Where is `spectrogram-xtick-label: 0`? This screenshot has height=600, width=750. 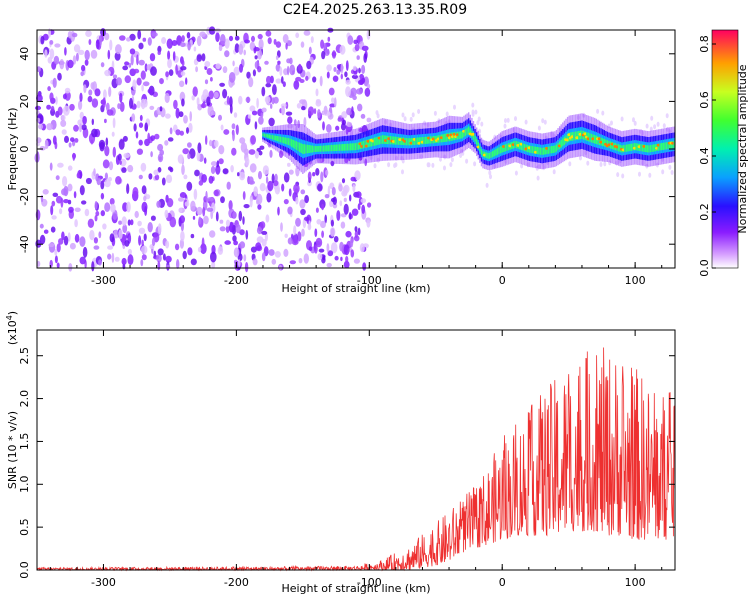
spectrogram-xtick-label: 0 is located at coordinates (502, 280).